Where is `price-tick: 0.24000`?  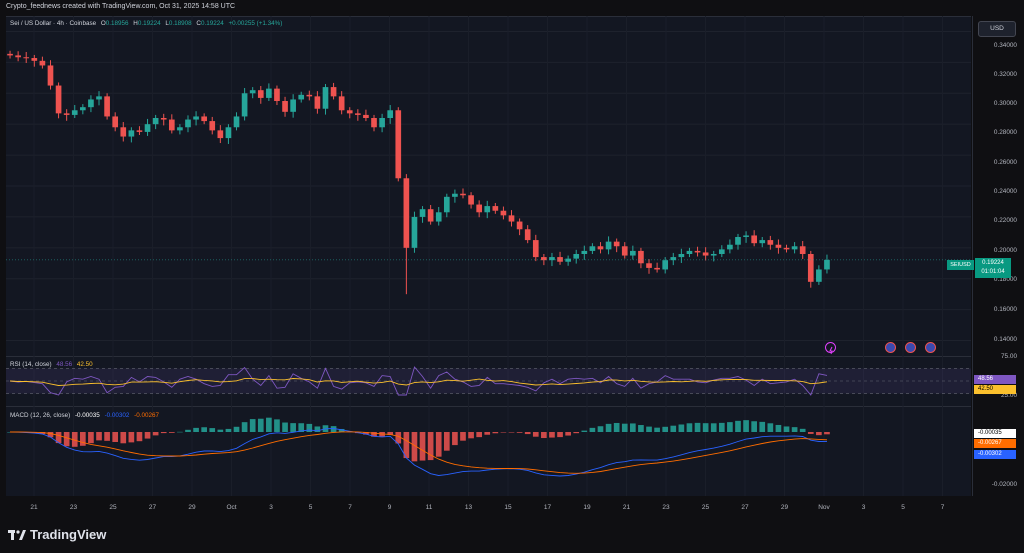 price-tick: 0.24000 is located at coordinates (1005, 191).